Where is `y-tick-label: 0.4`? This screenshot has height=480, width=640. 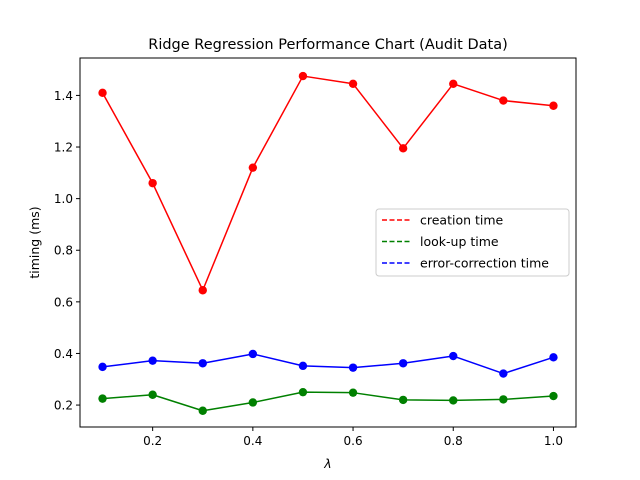
y-tick-label: 0.4 is located at coordinates (63, 354).